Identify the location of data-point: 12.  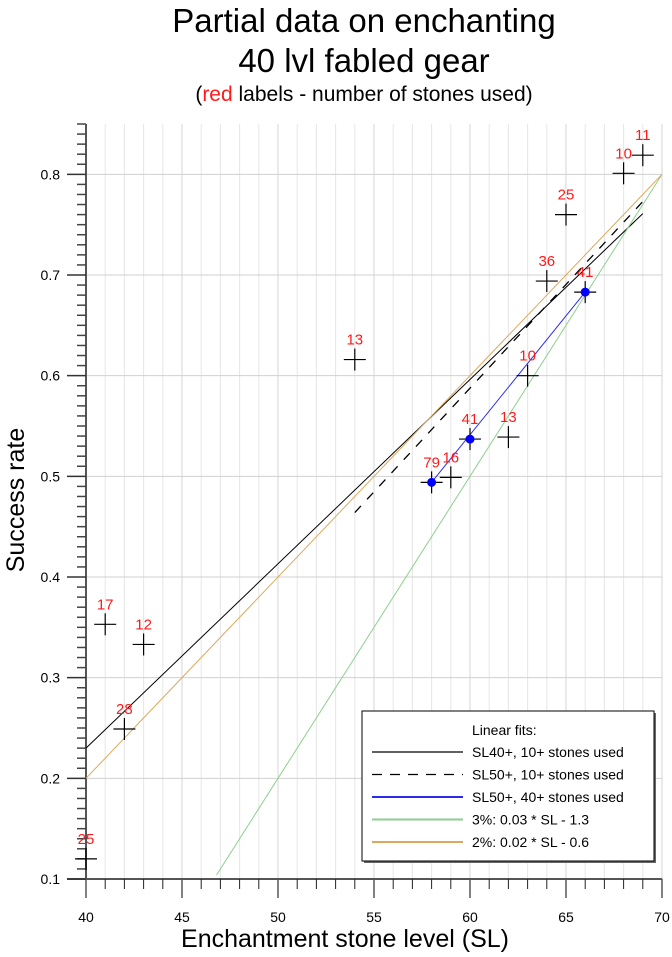
(143, 636).